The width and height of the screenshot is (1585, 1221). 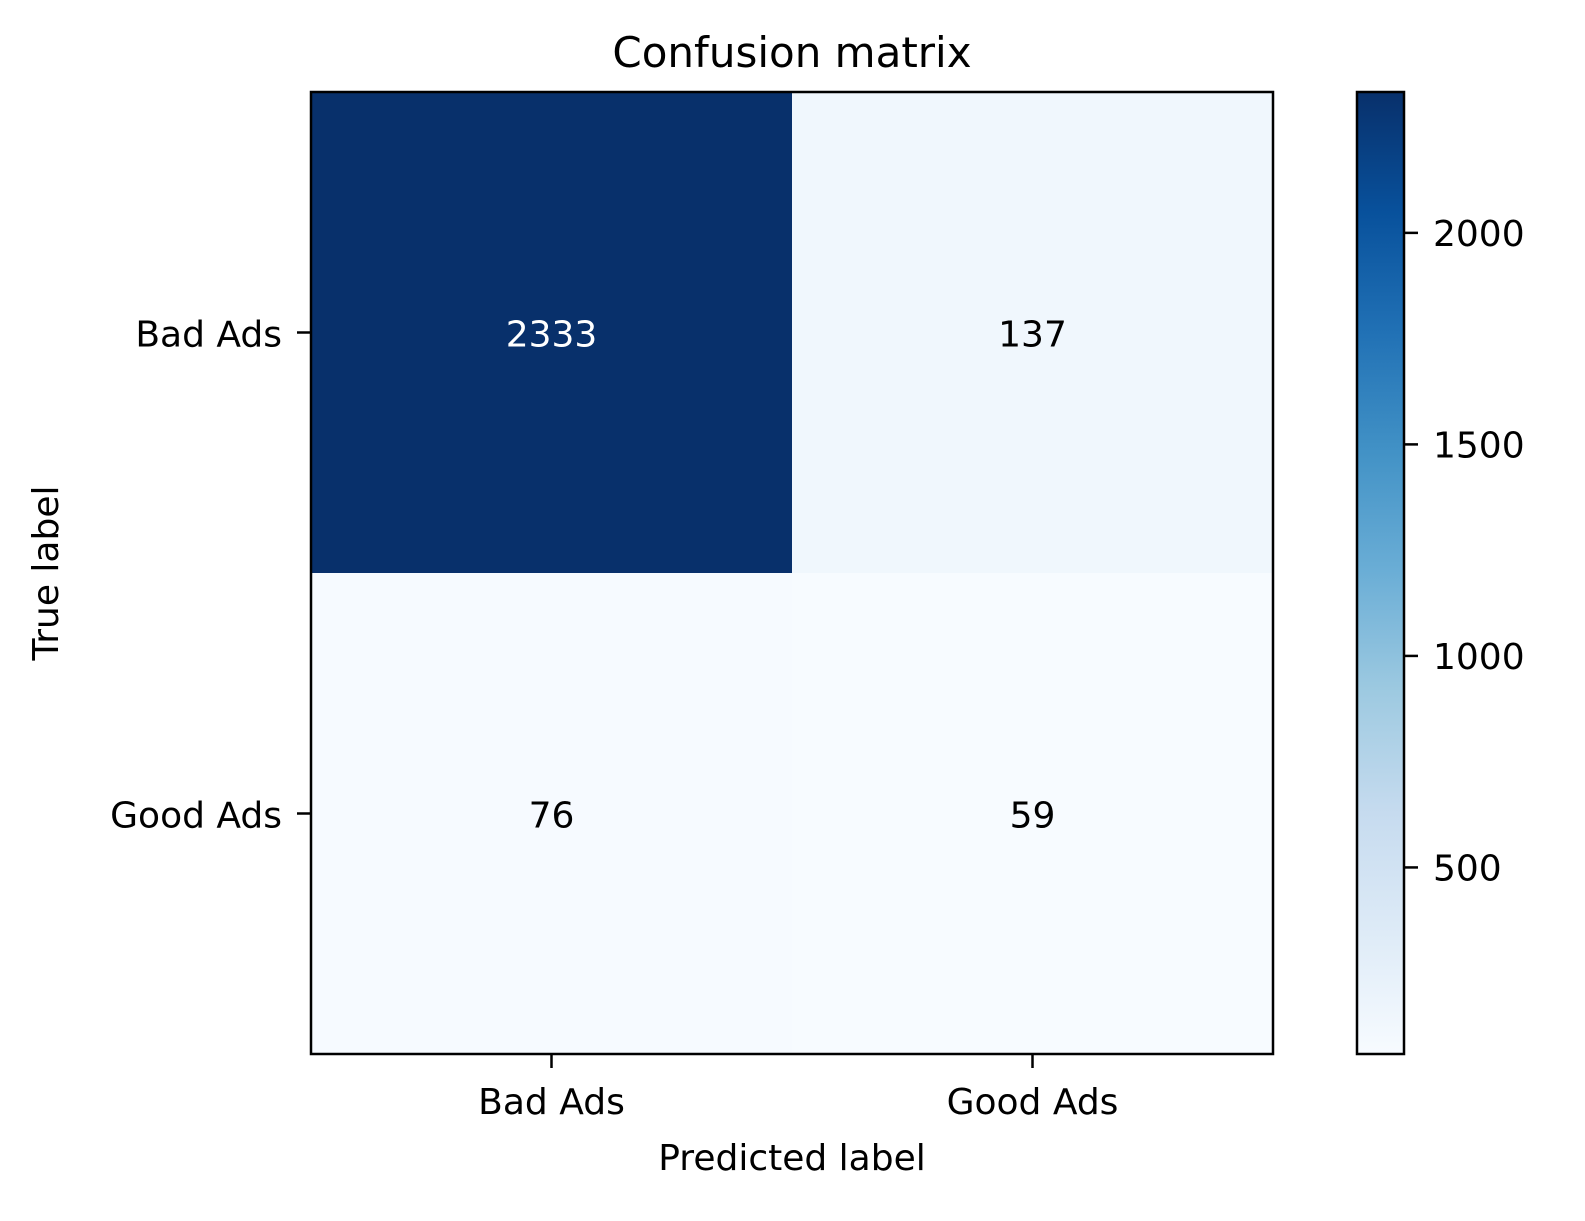 I want to click on y-tick-label: Good Ads, so click(x=196, y=816).